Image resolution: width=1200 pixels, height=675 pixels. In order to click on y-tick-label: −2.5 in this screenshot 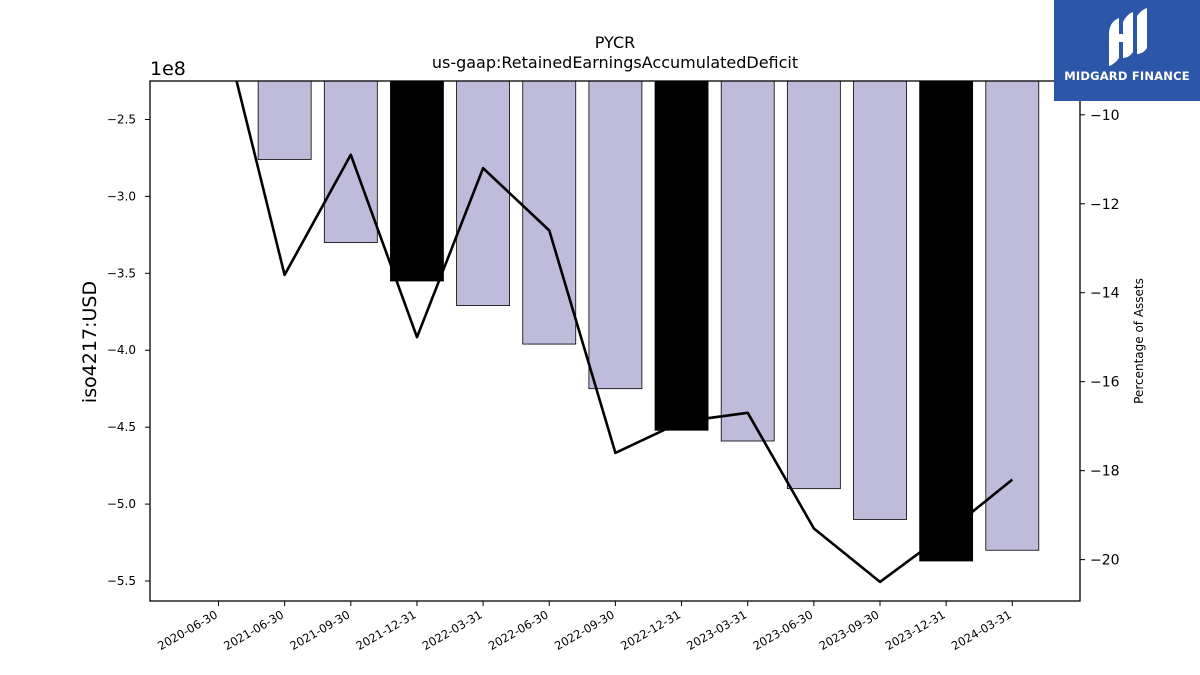, I will do `click(121, 119)`.